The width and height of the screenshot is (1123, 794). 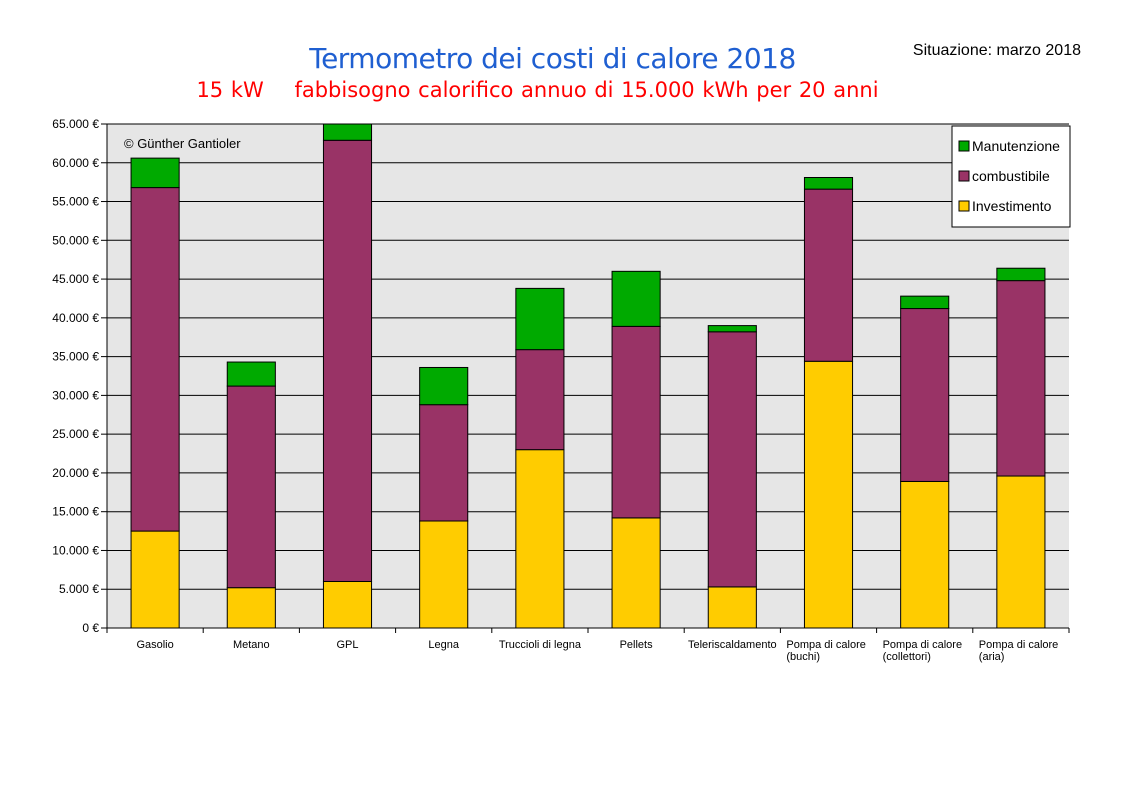 I want to click on legend-label: combustibile, so click(x=1011, y=176).